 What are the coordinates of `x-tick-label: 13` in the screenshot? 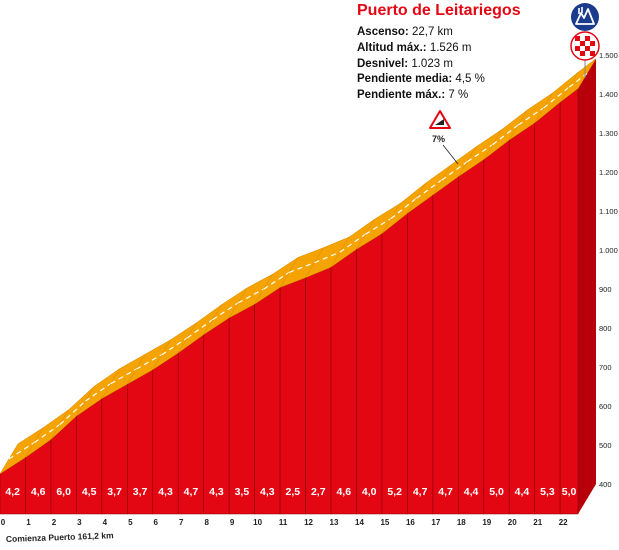 It's located at (334, 522).